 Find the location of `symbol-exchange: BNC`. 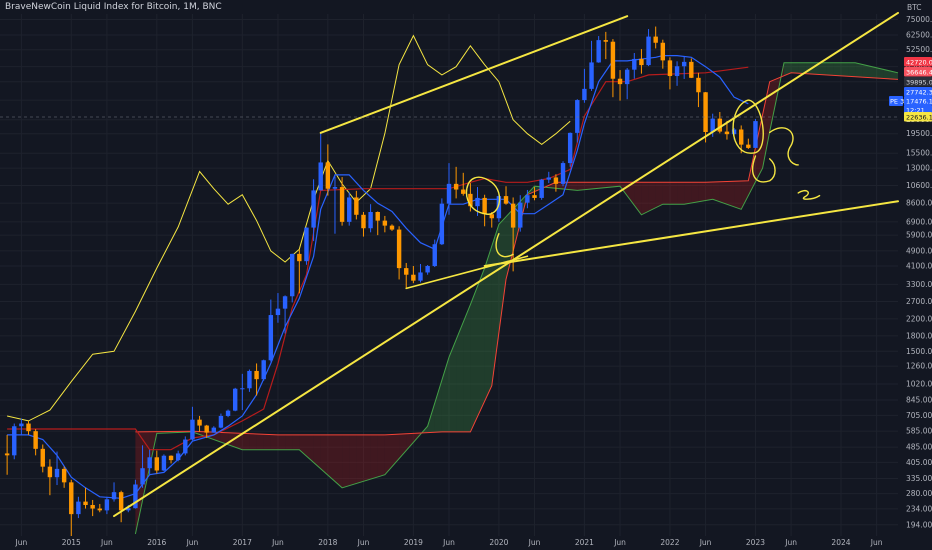

symbol-exchange: BNC is located at coordinates (212, 7).